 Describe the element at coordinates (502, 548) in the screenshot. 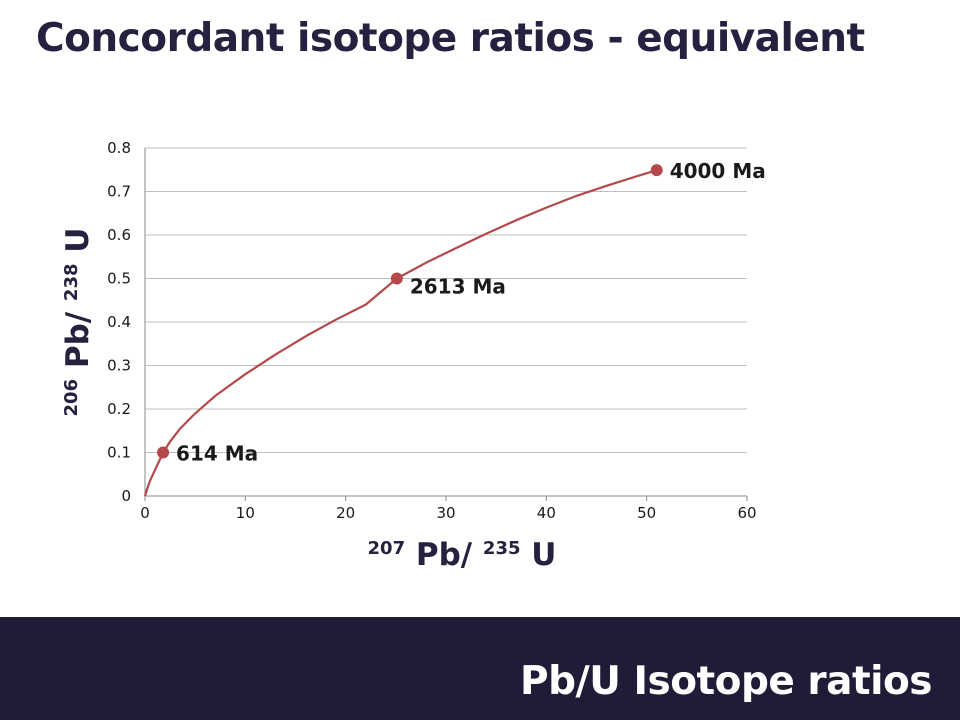

I see `x-label-sup2: 235` at that location.